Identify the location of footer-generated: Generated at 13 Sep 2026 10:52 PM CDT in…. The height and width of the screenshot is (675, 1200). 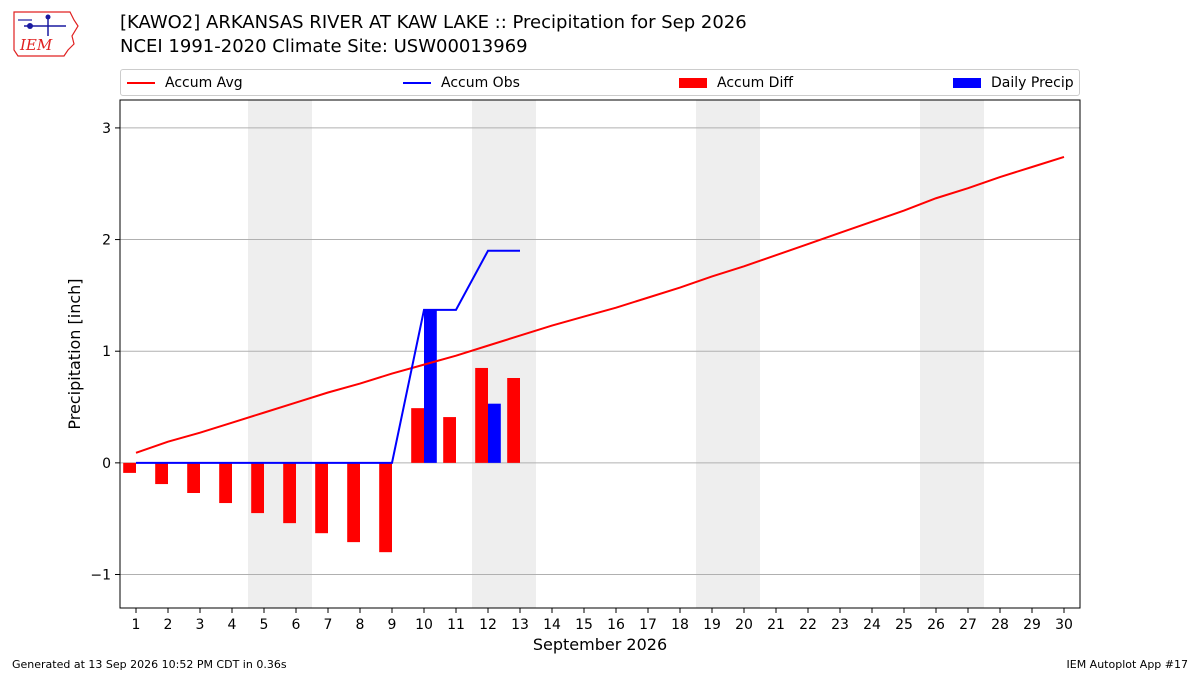
(149, 664).